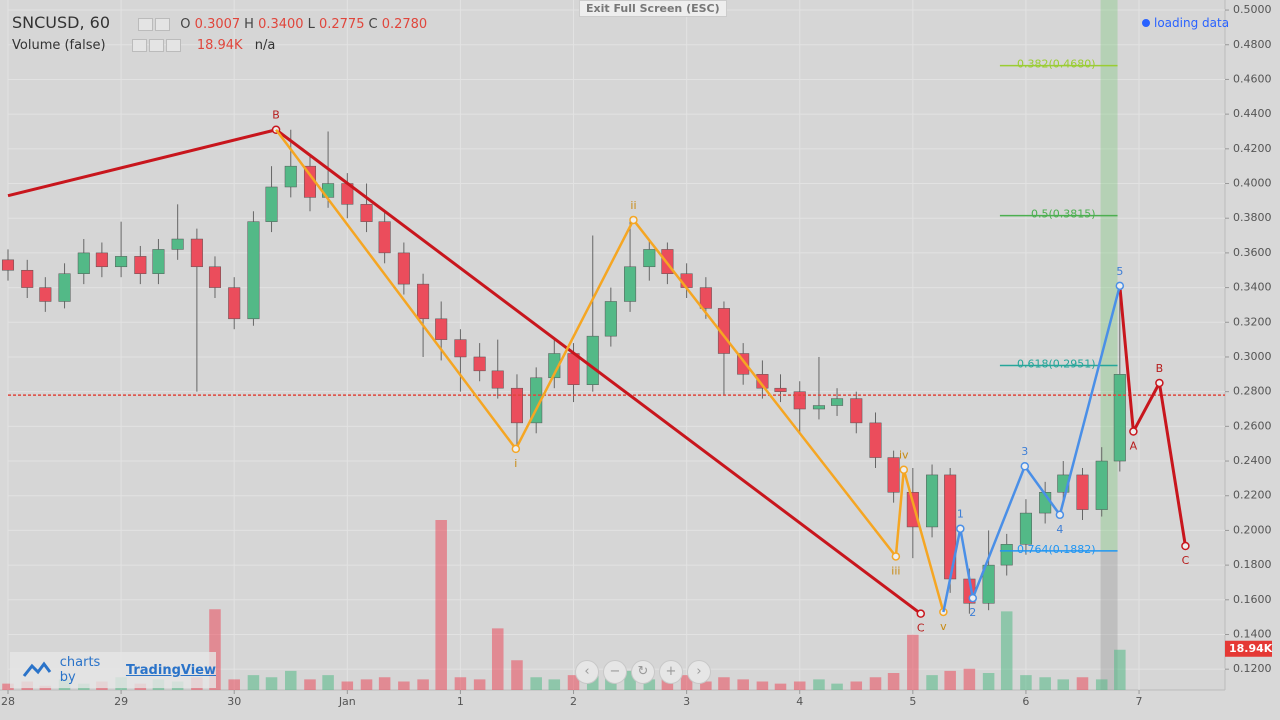 This screenshot has height=720, width=1280. What do you see at coordinates (1252, 183) in the screenshot?
I see `y-tick-label: 0.4000` at bounding box center [1252, 183].